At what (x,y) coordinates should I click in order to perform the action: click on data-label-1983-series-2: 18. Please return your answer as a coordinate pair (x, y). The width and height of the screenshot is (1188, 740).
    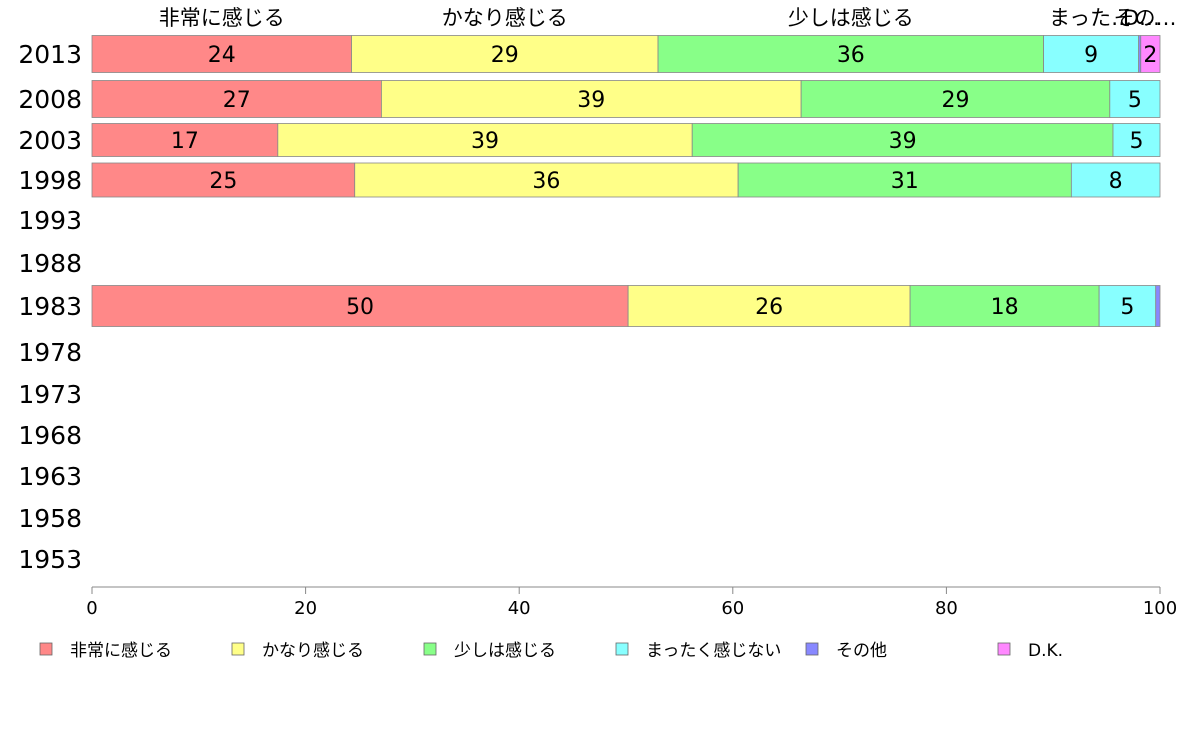
    Looking at the image, I should click on (1005, 307).